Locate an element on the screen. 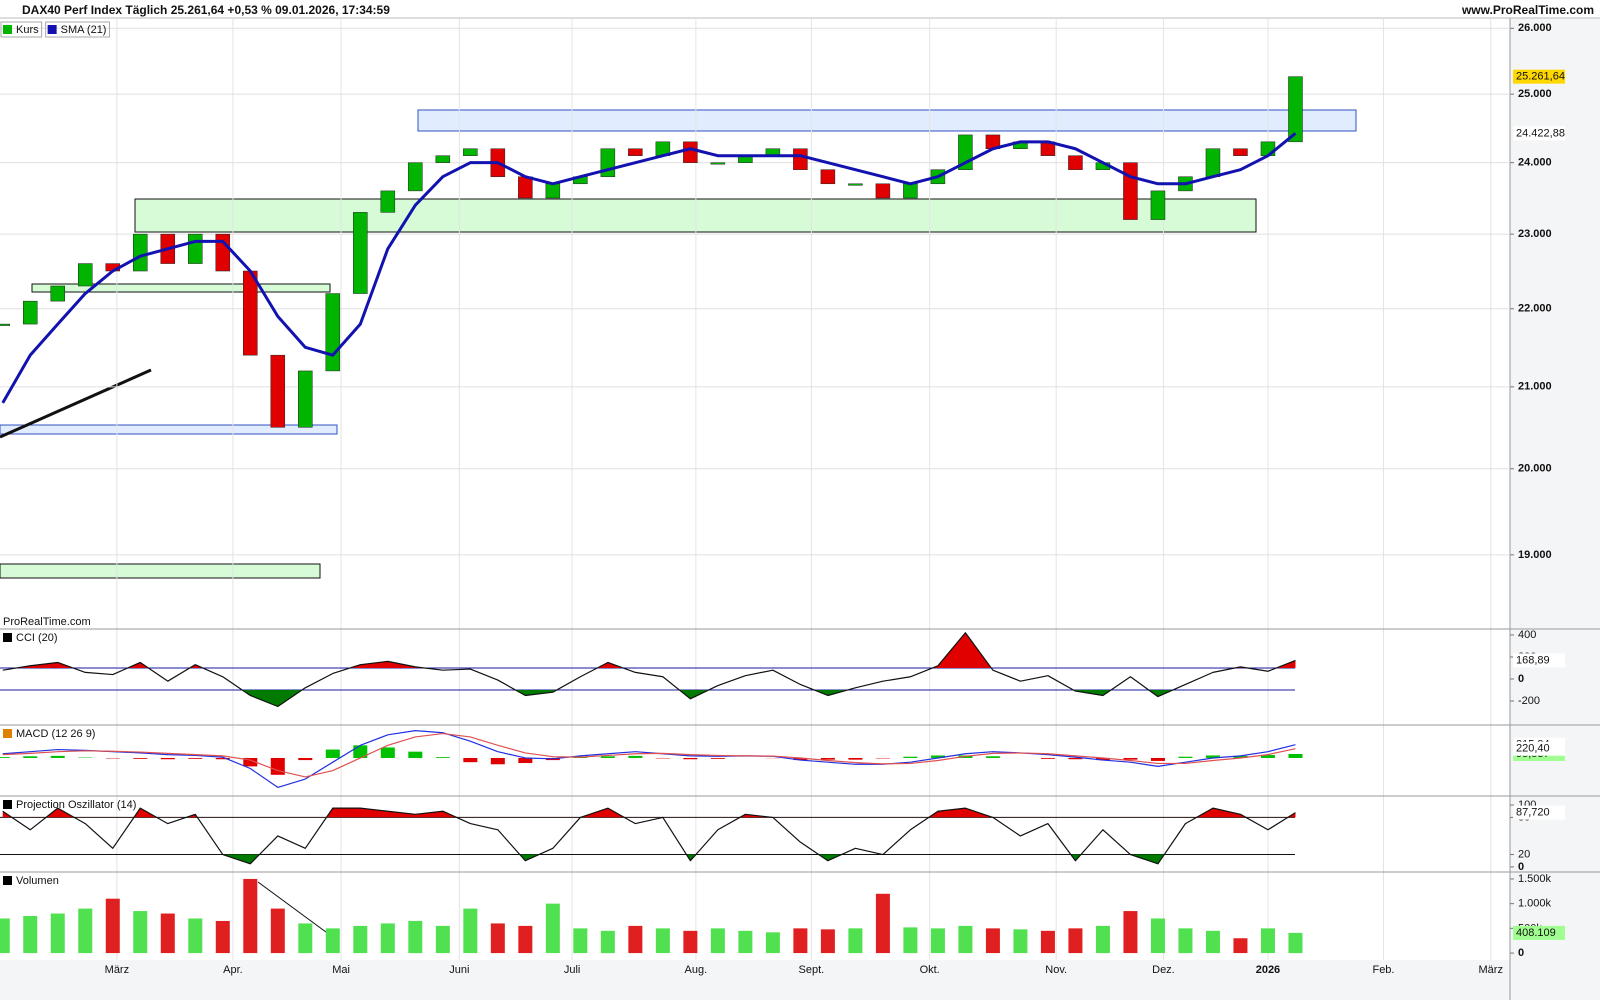 The height and width of the screenshot is (1005, 1600). legend-label: Kurs is located at coordinates (27, 30).